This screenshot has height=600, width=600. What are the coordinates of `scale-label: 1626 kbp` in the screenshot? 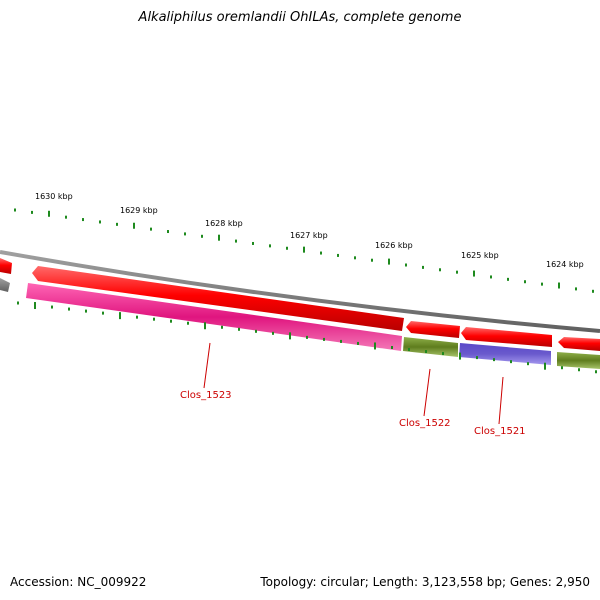 It's located at (394, 245).